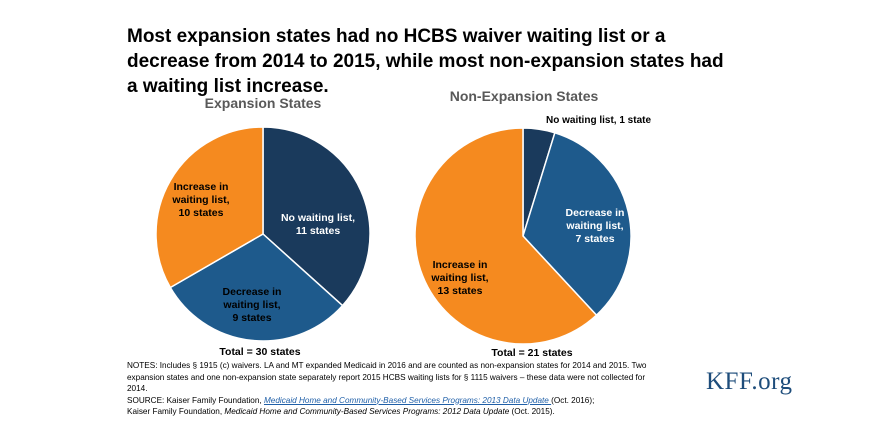 The height and width of the screenshot is (438, 877). I want to click on expansion-slice-increase-in-waiting-list, so click(209, 207).